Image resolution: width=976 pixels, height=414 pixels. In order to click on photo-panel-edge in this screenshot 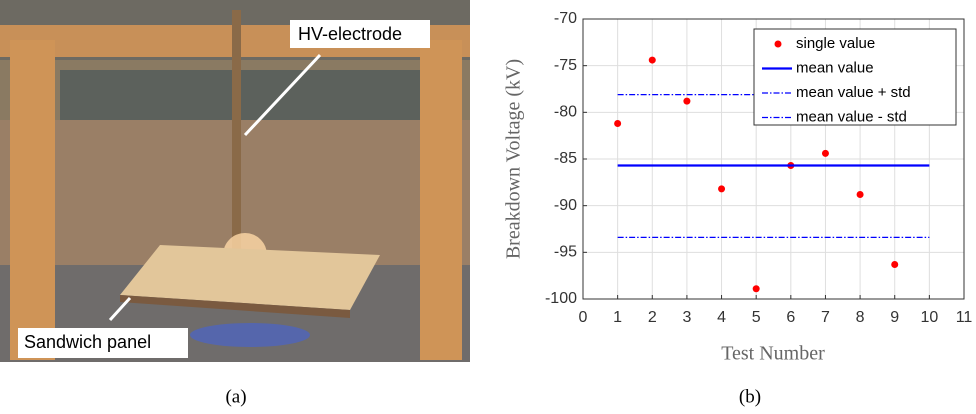, I will do `click(235, 306)`.